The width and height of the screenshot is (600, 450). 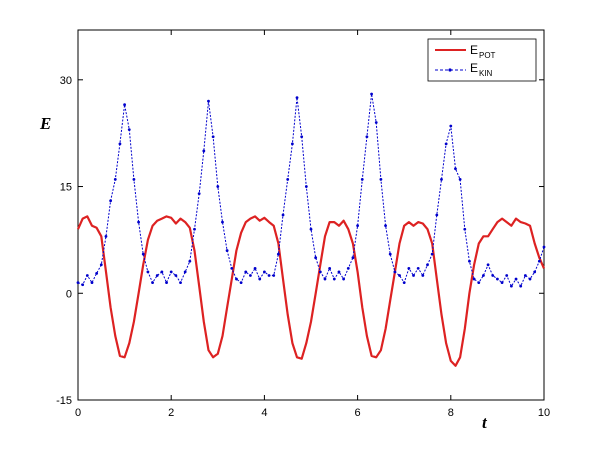 I want to click on x-tick-label: 6, so click(x=358, y=413).